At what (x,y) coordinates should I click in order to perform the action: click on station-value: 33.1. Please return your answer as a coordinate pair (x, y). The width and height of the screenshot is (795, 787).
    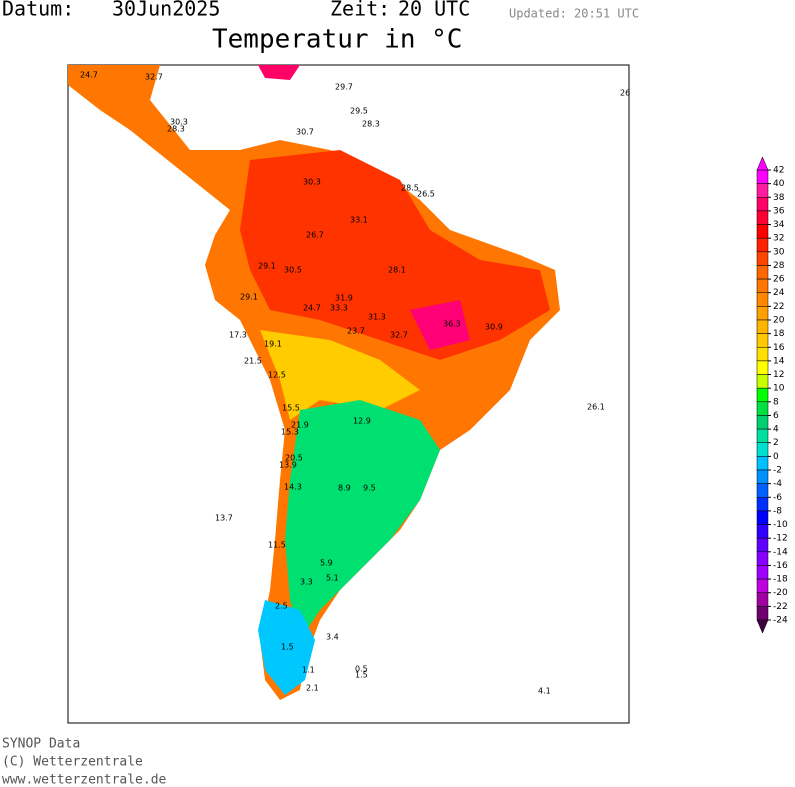
    Looking at the image, I should click on (359, 220).